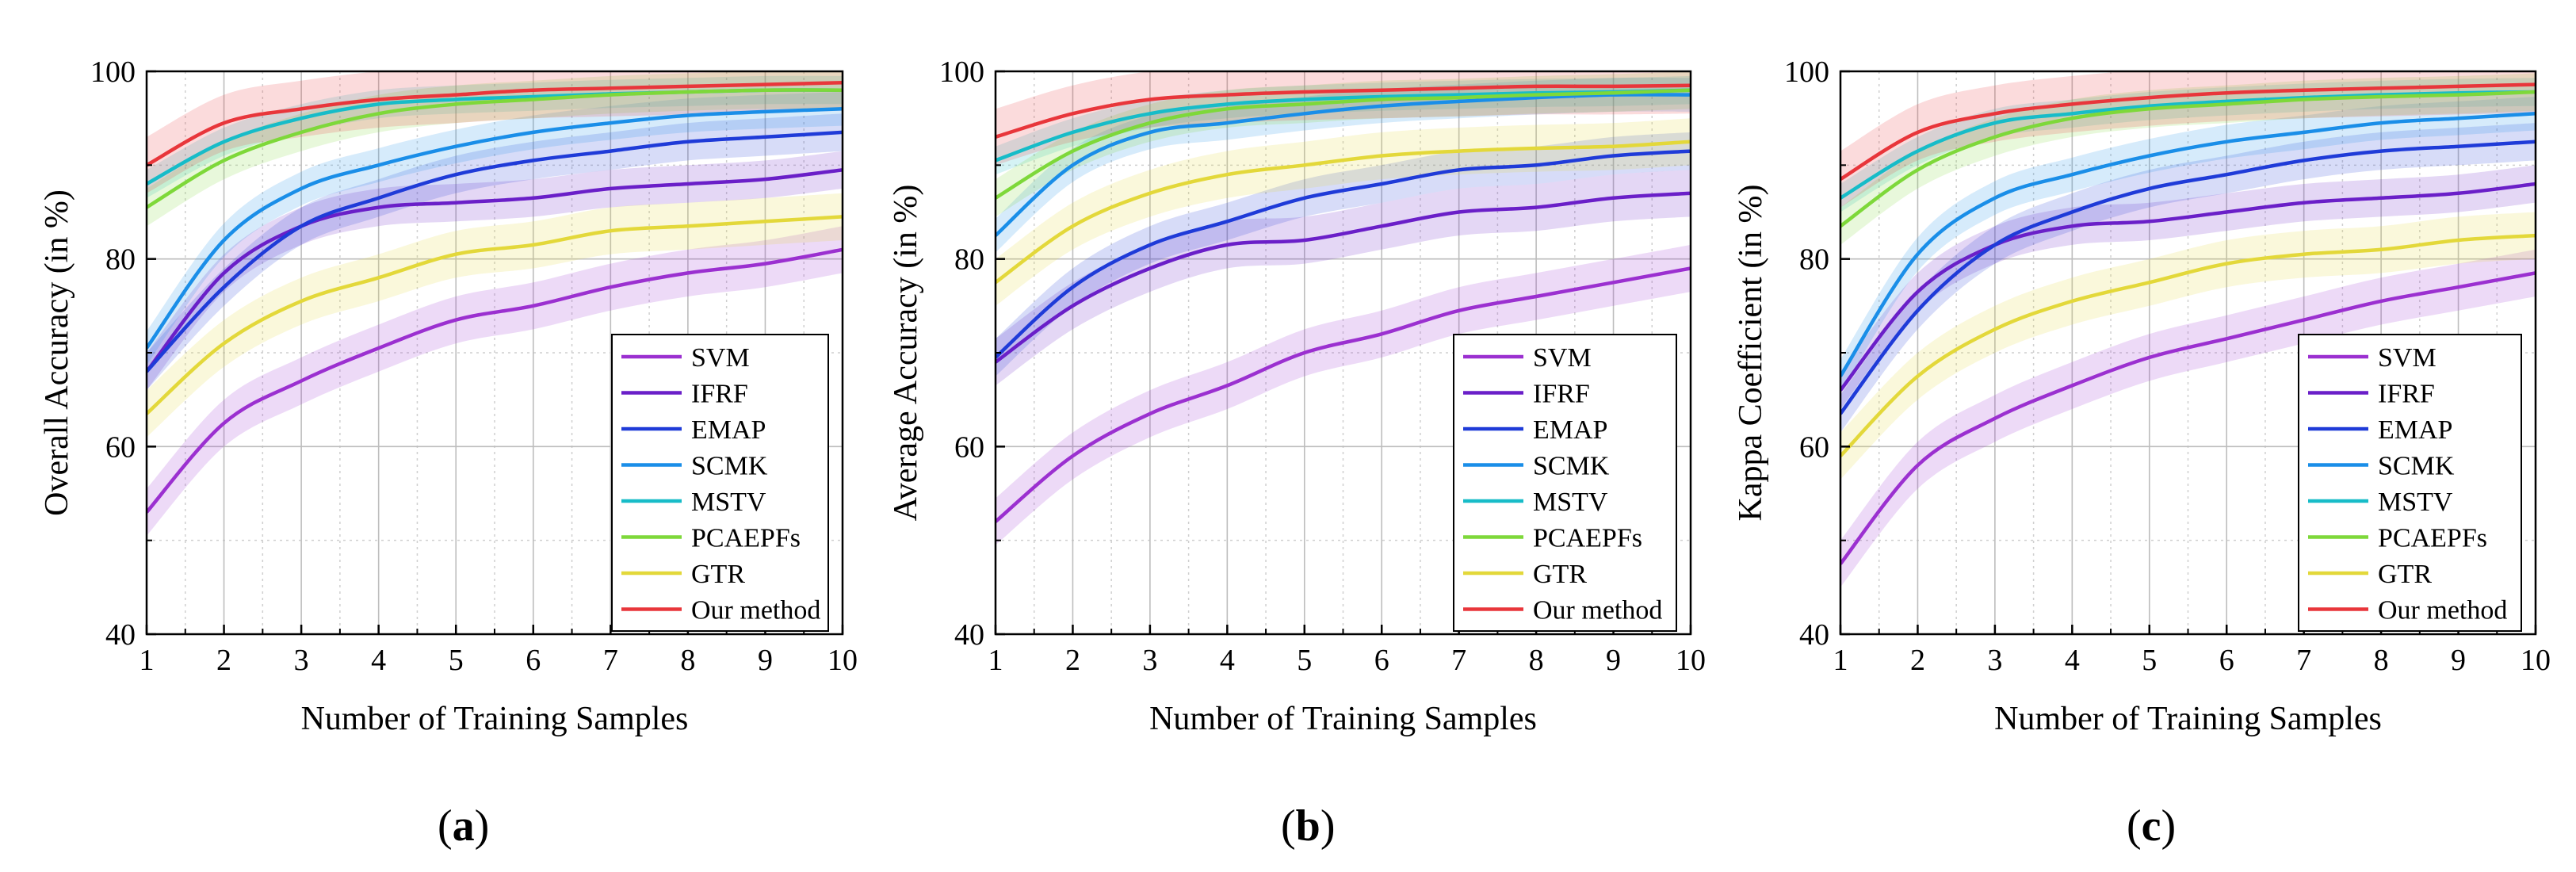 The image size is (2576, 872). I want to click on y-axis-label: Kappa Coefficient (in %), so click(1751, 353).